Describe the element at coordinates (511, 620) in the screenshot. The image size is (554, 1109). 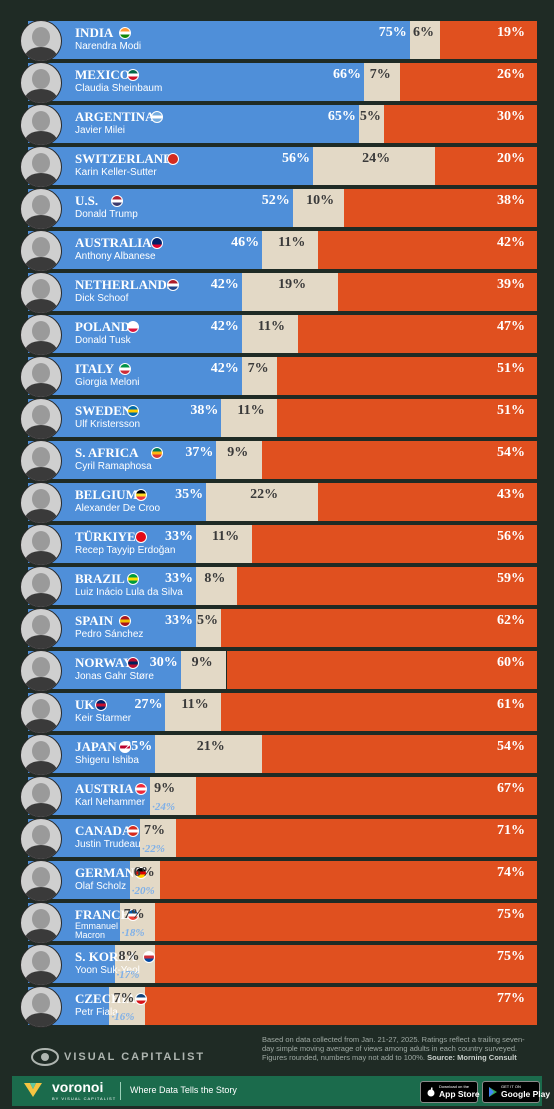
I see `disapprove-value-label: 62%` at that location.